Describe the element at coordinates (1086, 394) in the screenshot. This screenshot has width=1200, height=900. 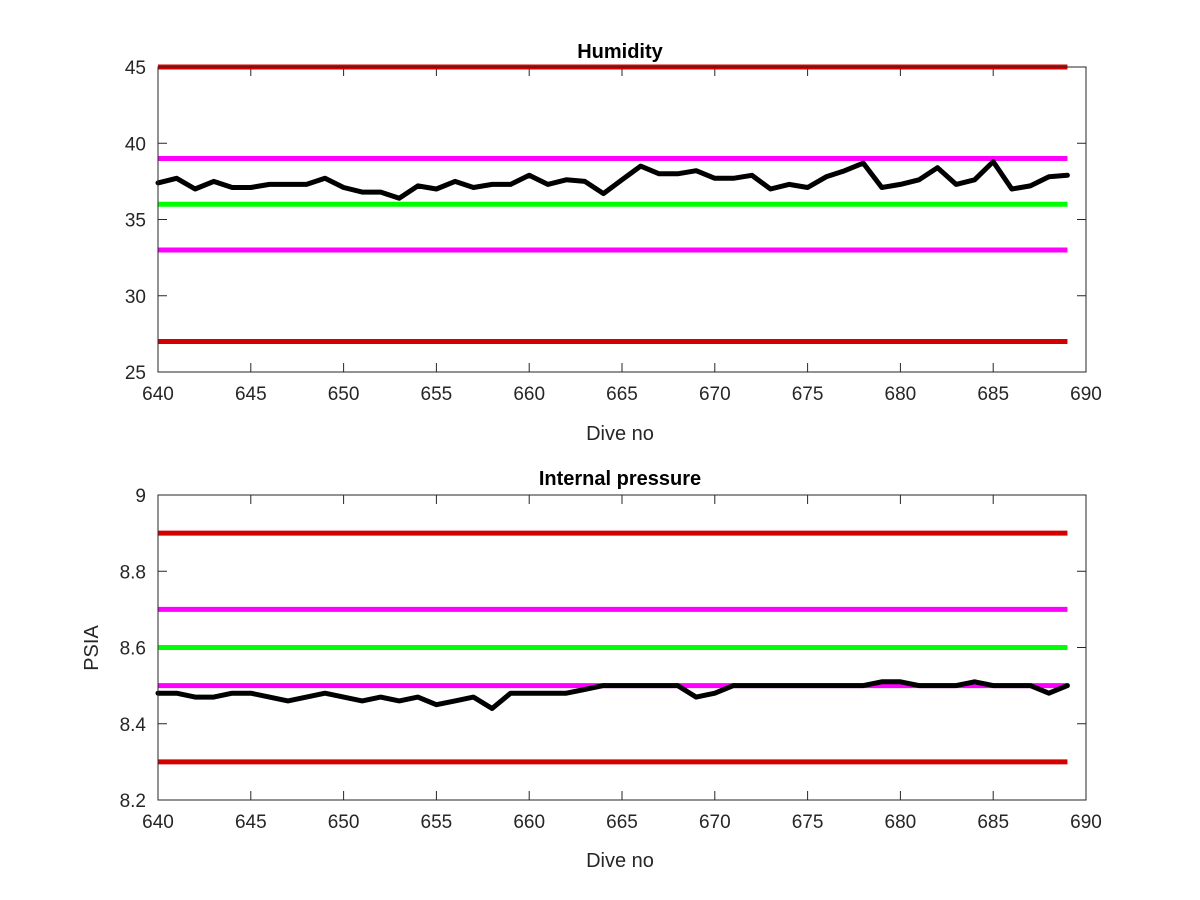
I see `humidity-x-tick-label: 690` at that location.